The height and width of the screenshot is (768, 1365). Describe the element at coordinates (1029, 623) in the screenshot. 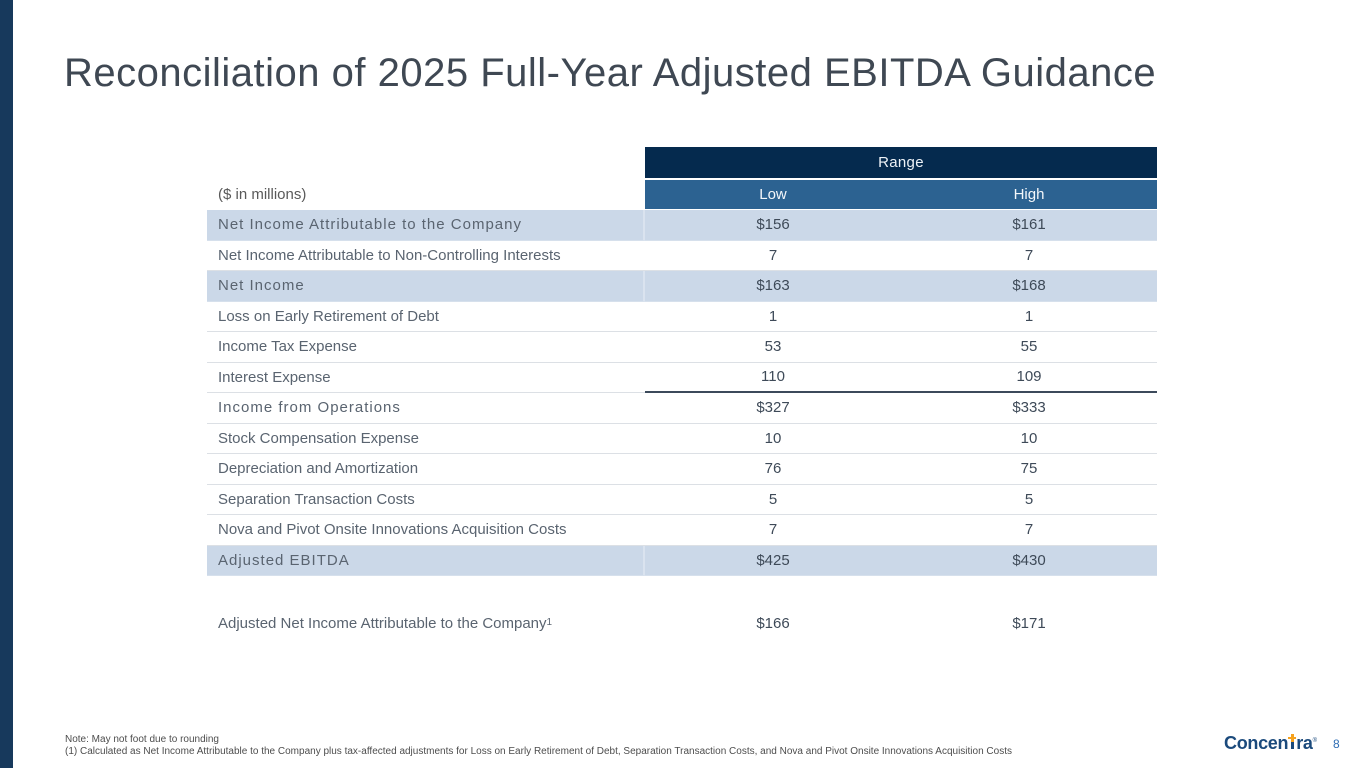

I see `row-value-high: $171` at that location.